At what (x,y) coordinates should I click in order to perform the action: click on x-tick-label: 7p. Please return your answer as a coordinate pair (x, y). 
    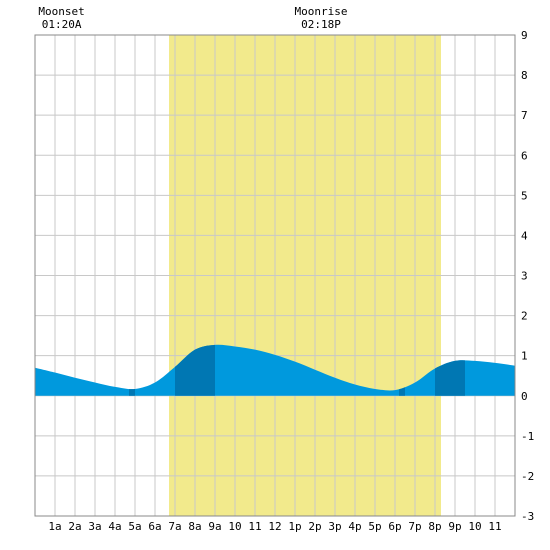
    Looking at the image, I should click on (414, 526).